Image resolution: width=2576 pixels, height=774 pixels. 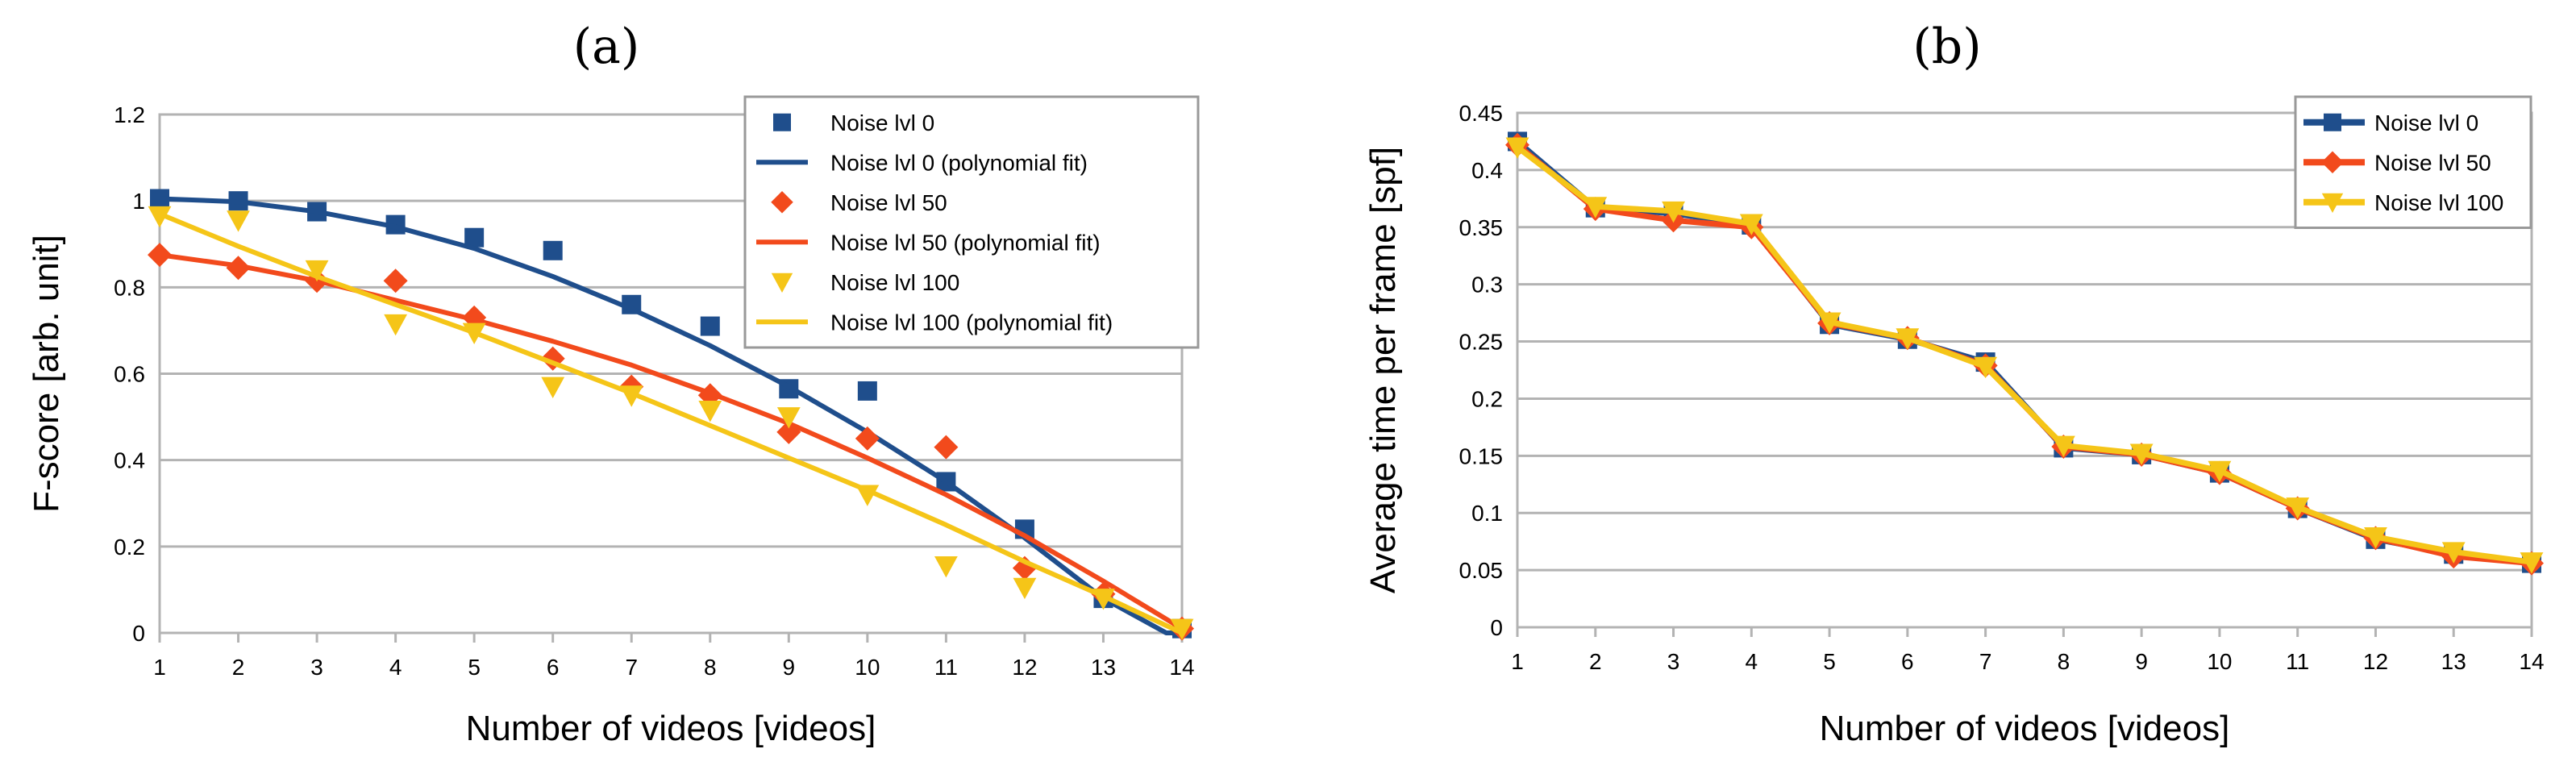 What do you see at coordinates (972, 322) in the screenshot?
I see `legend-label: Noise lvl 100 (polynomial fit)` at bounding box center [972, 322].